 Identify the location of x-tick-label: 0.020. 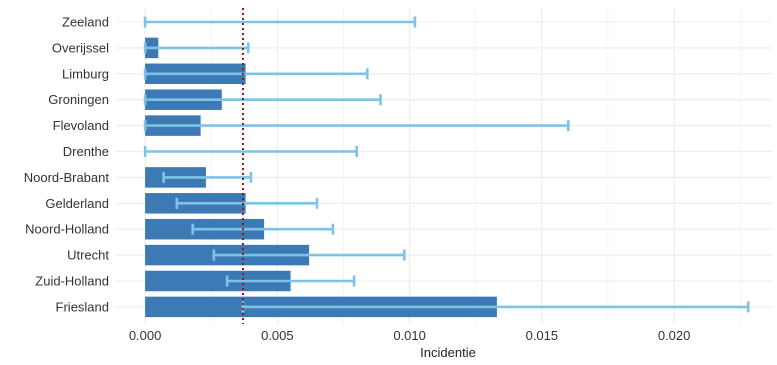
(674, 335).